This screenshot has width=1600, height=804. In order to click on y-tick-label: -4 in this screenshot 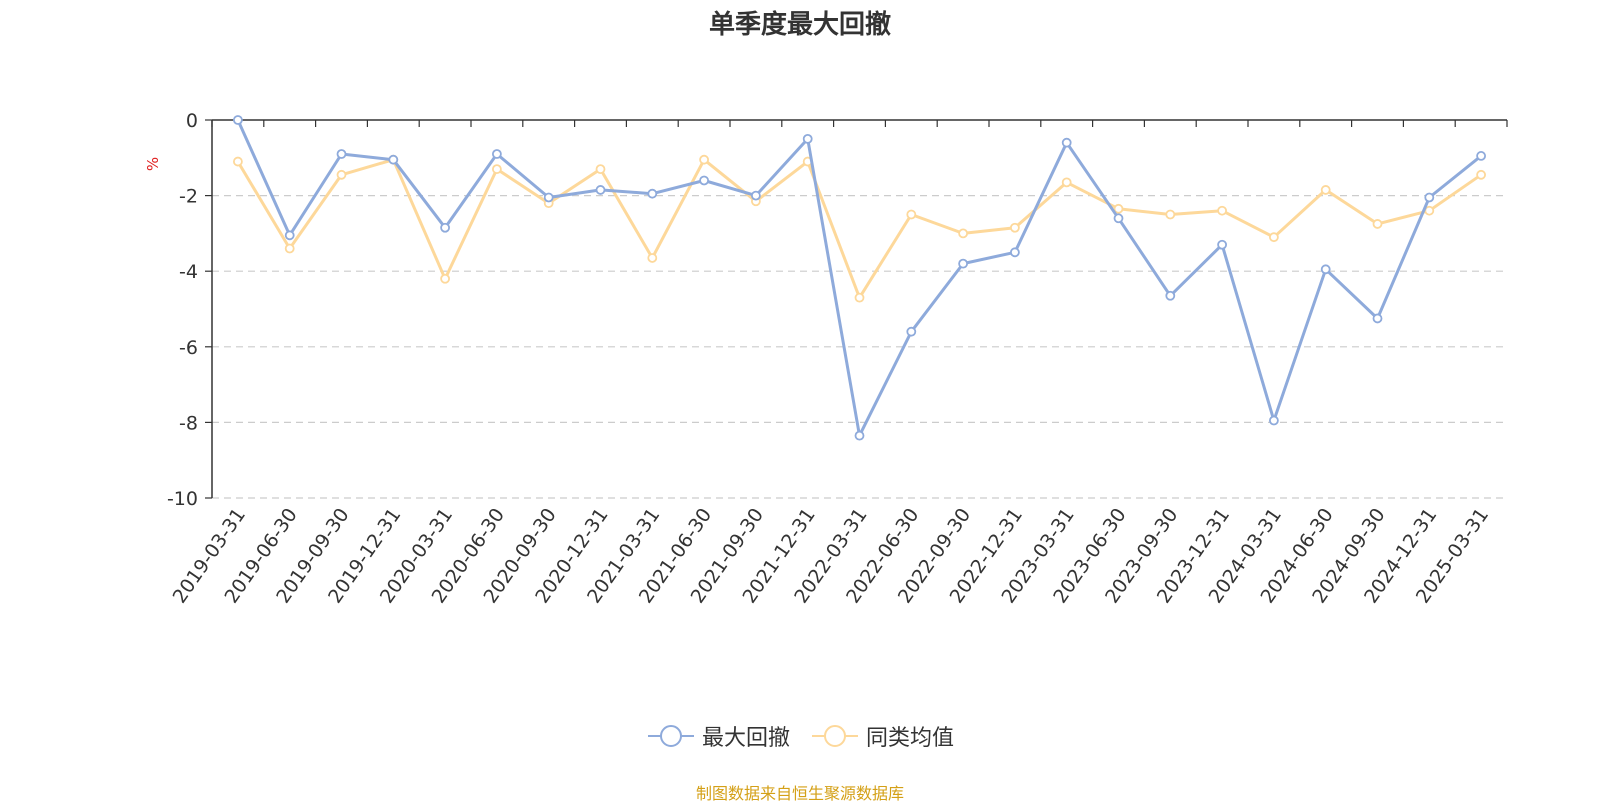, I will do `click(188, 272)`.